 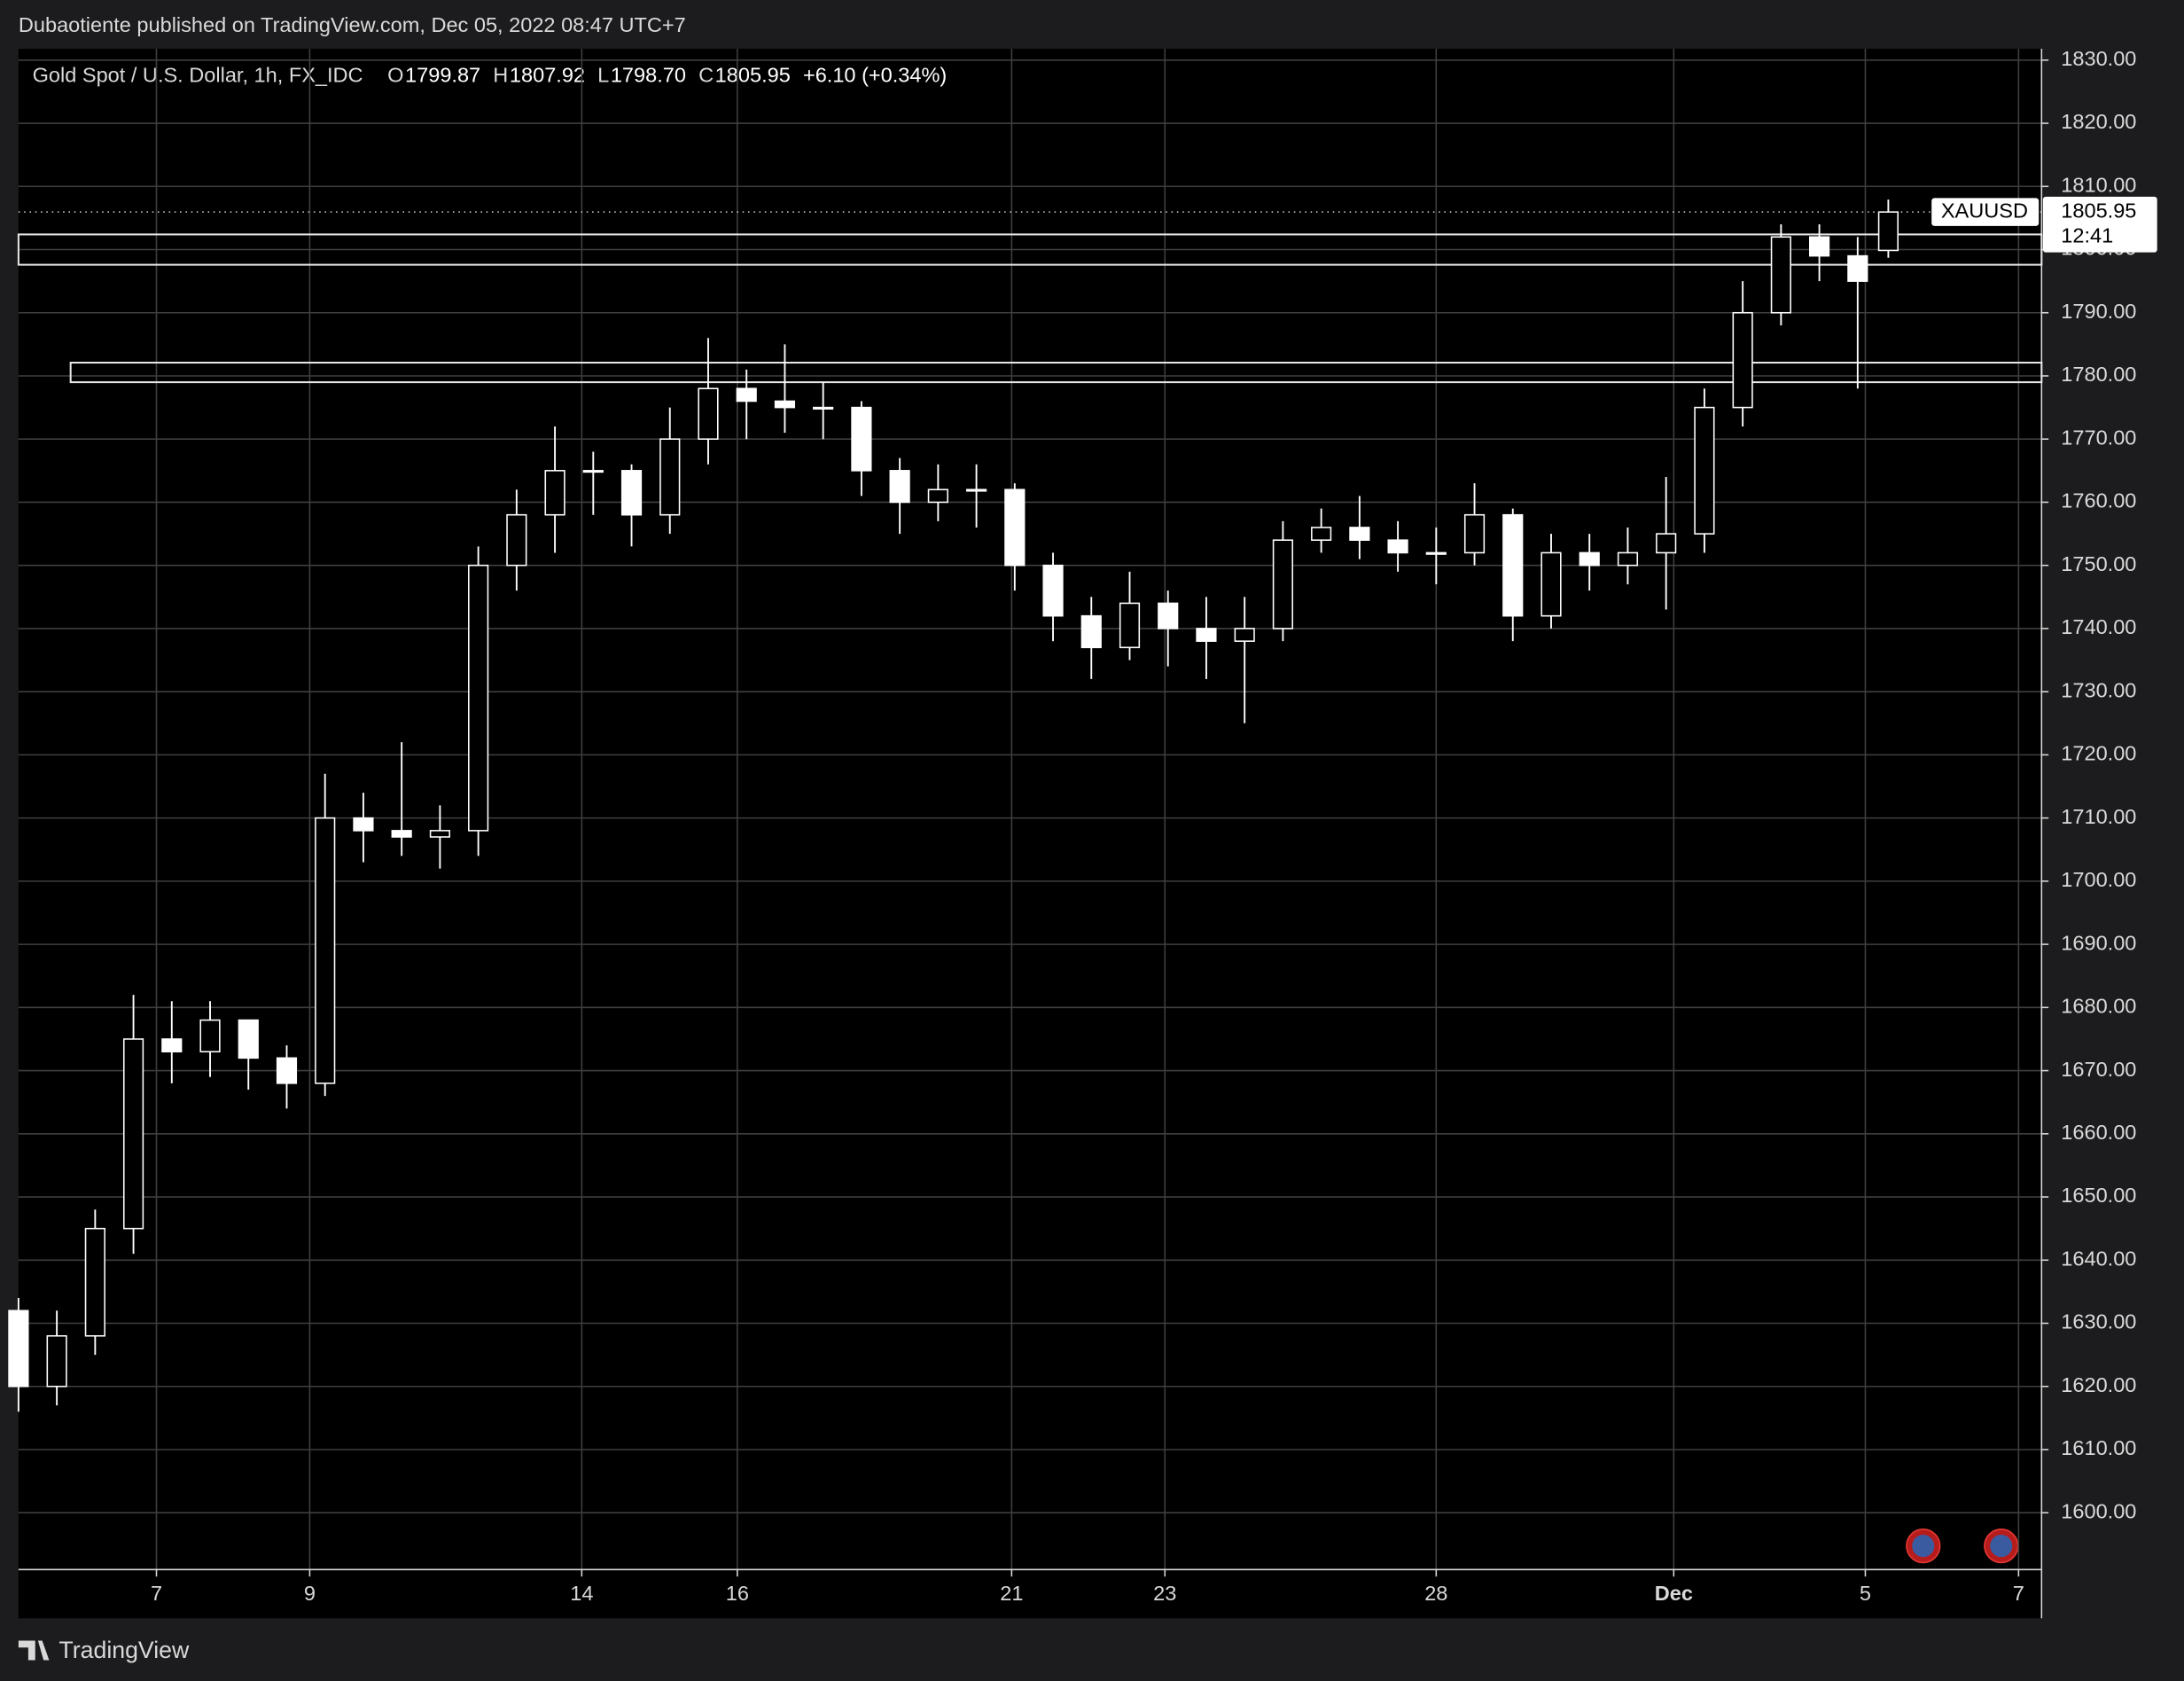 What do you see at coordinates (1435, 1593) in the screenshot?
I see `x-tick-label: 28` at bounding box center [1435, 1593].